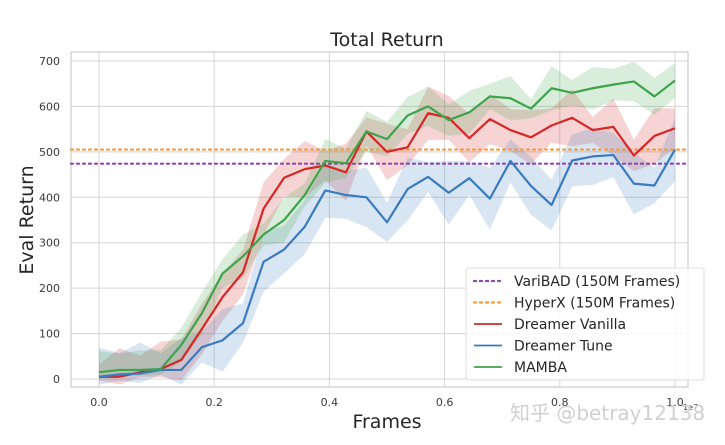 Image resolution: width=725 pixels, height=445 pixels. What do you see at coordinates (27, 219) in the screenshot?
I see `y-axis-label: Eval Return` at bounding box center [27, 219].